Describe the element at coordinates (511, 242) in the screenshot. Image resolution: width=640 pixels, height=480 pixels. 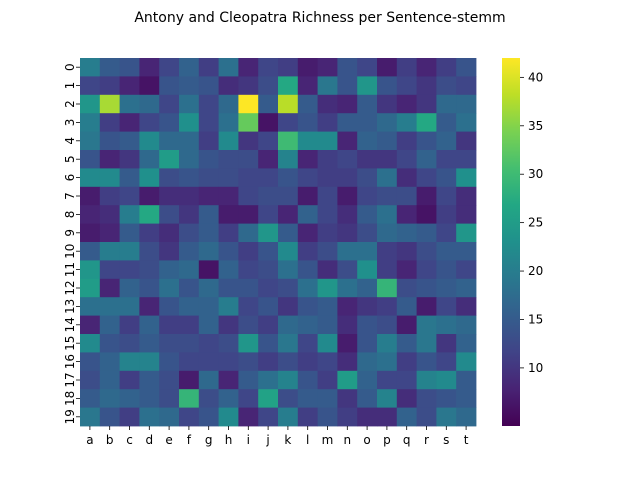
I see `colorbar` at that location.